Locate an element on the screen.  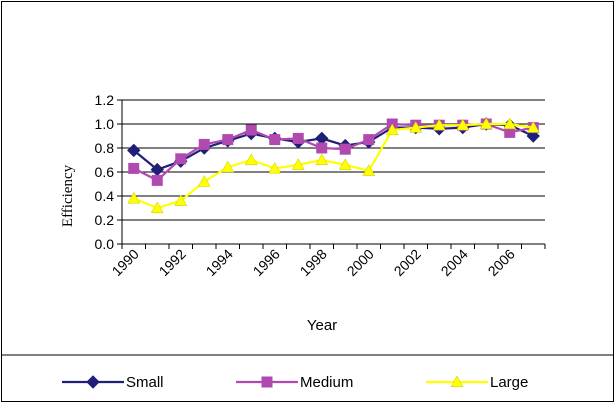
y-tick-label: 0.0 is located at coordinates (105, 244).